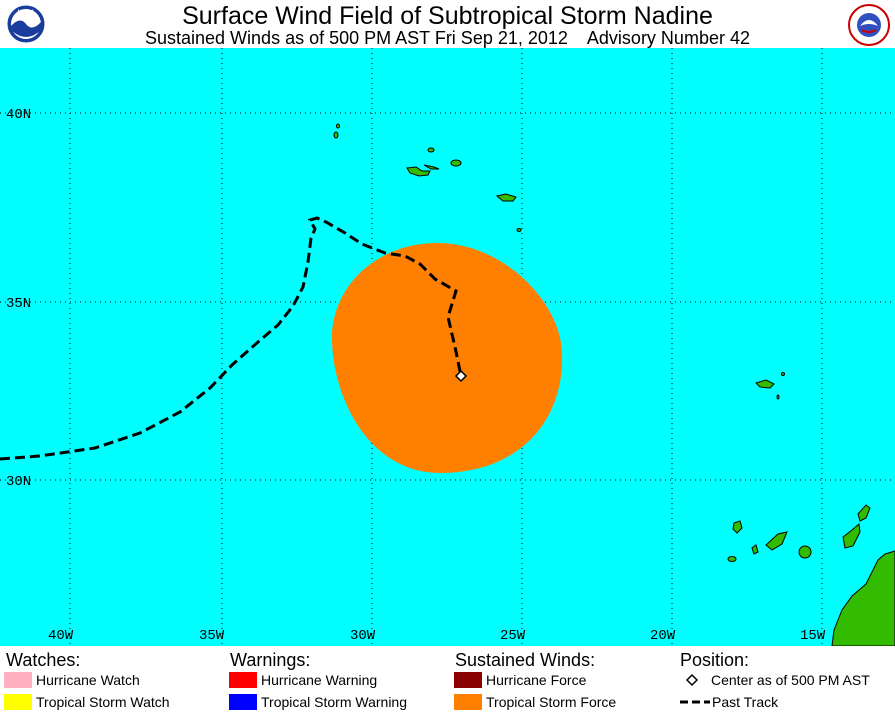  Describe the element at coordinates (18, 115) in the screenshot. I see `lat-label-40n: 40N` at that location.